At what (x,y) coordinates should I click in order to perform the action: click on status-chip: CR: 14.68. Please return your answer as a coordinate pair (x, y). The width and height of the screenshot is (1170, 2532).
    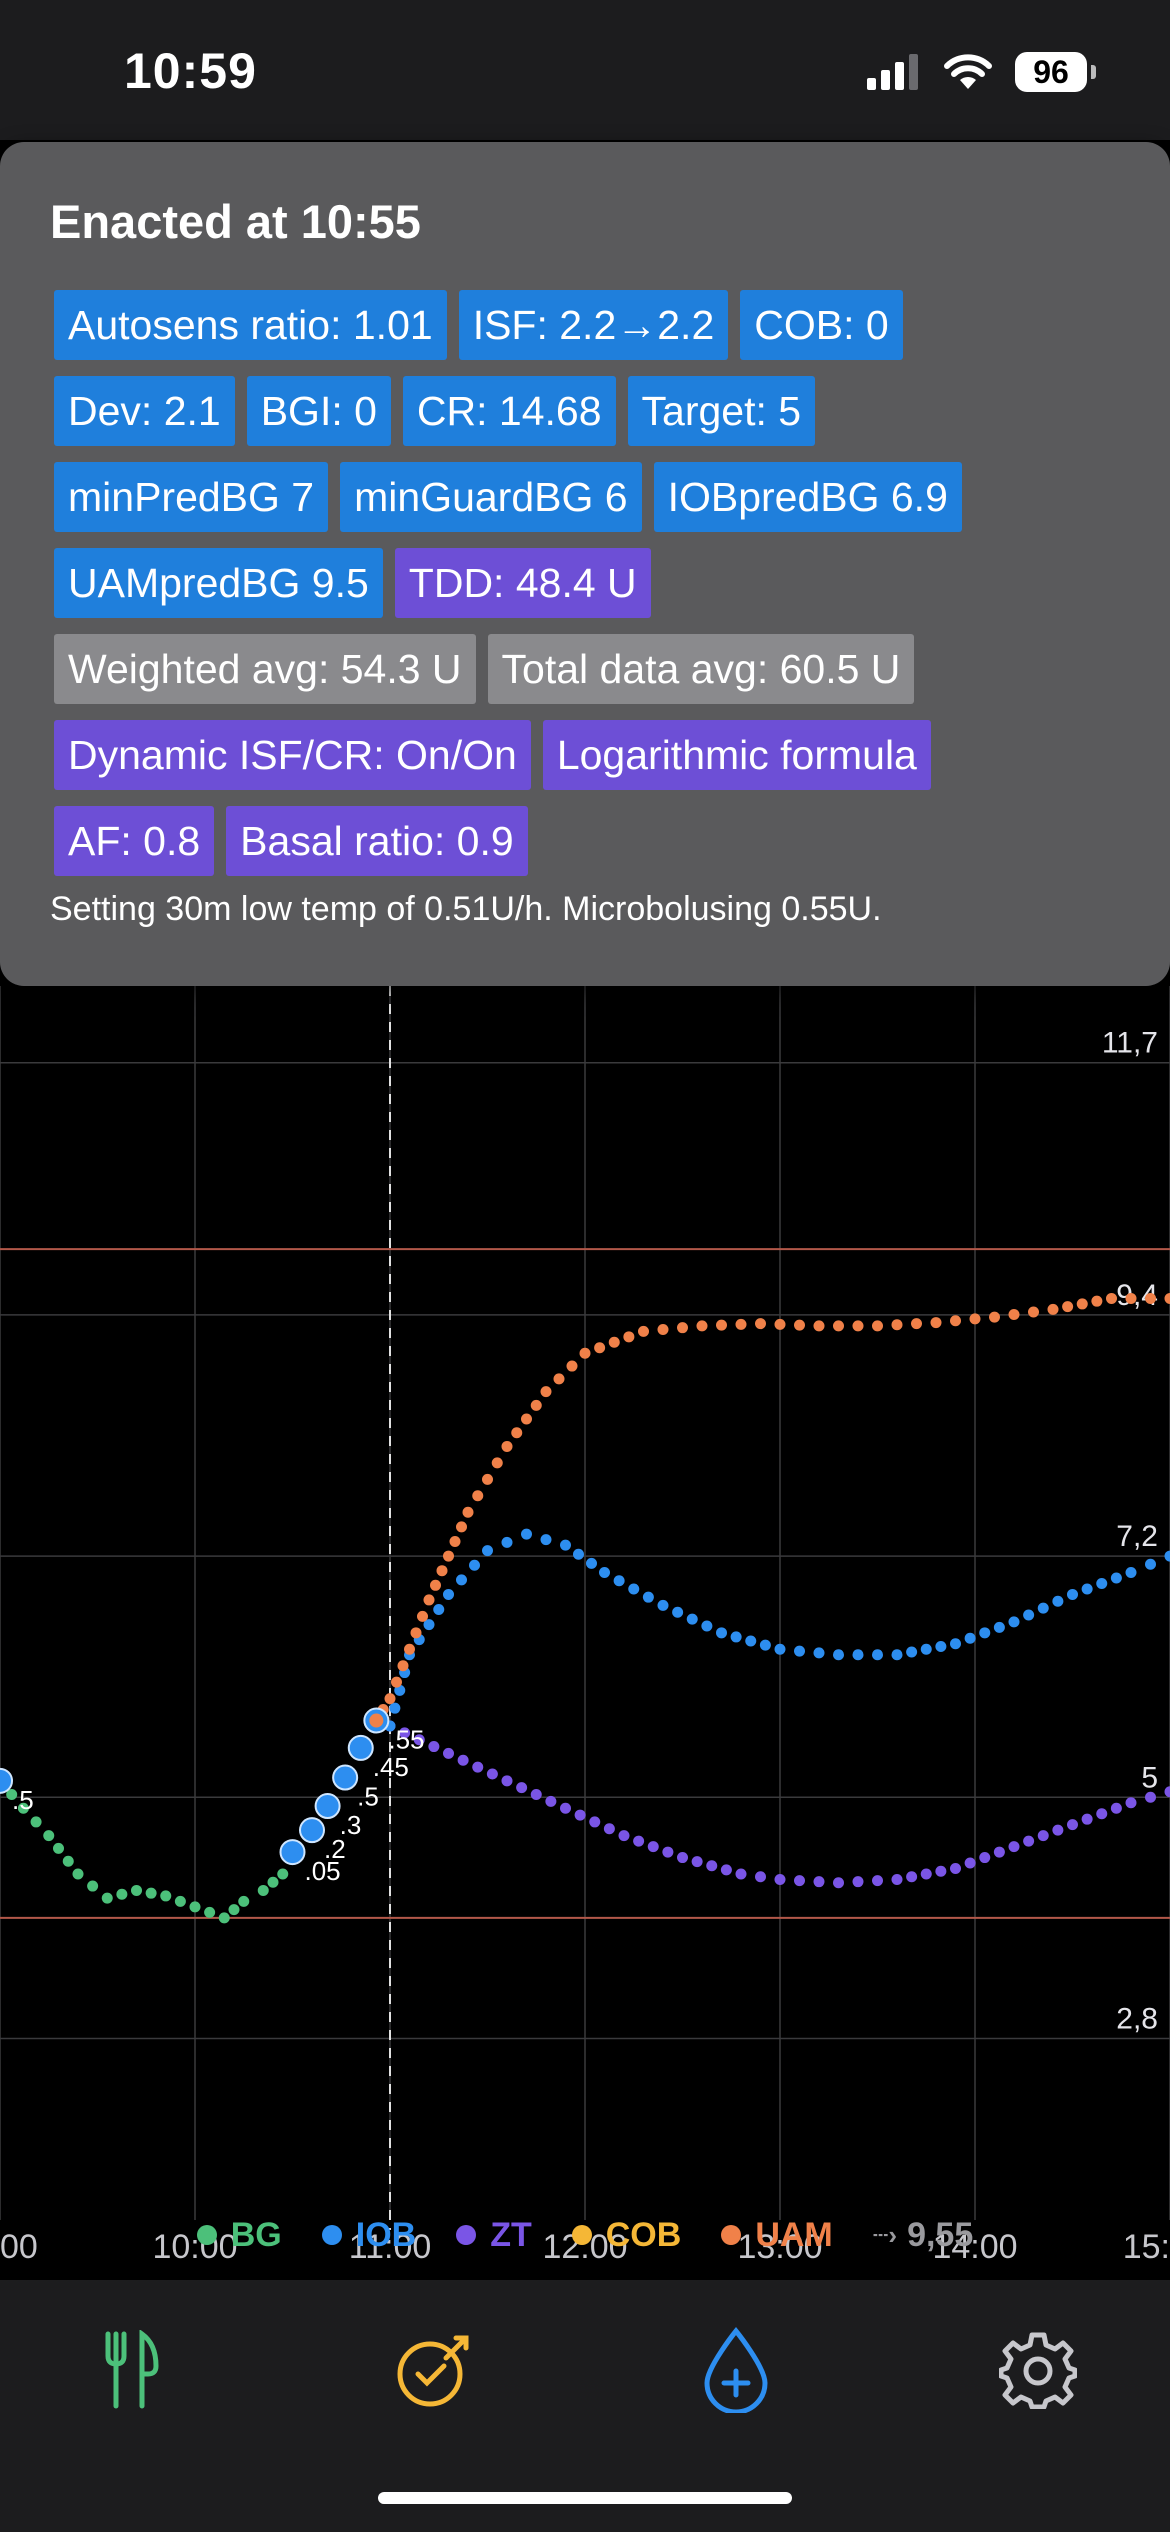
    Looking at the image, I should click on (509, 411).